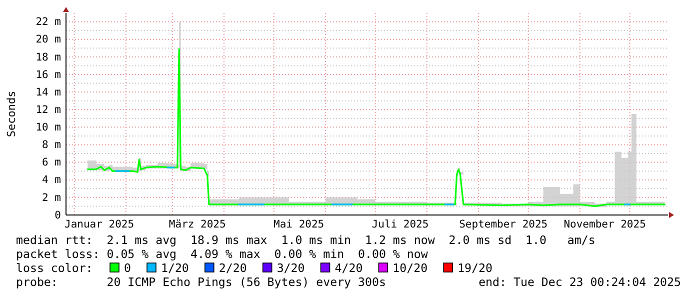 The image size is (697, 297). What do you see at coordinates (48, 92) in the screenshot?
I see `y-tick-label: 14 m` at bounding box center [48, 92].